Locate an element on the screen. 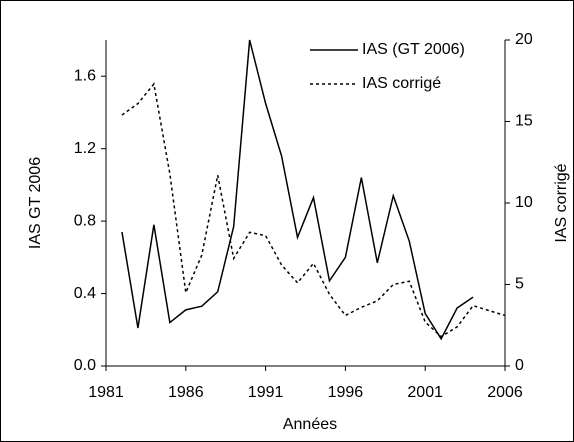  x-tick-label: 2001 is located at coordinates (425, 392).